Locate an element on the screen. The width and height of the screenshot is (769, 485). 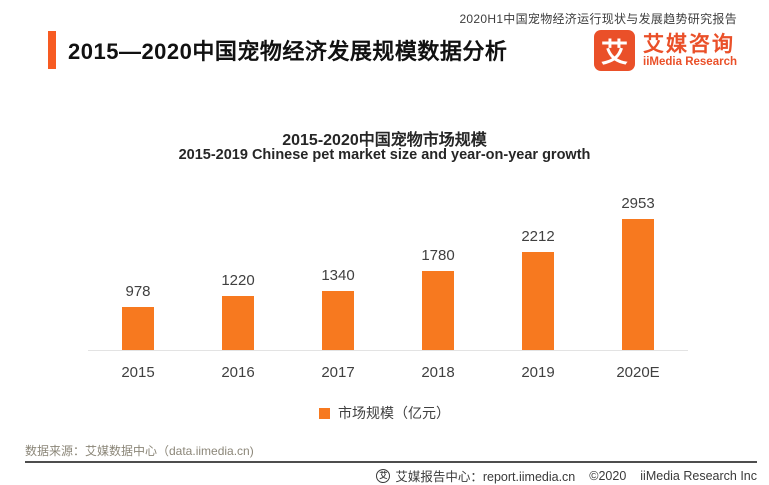
bar-column: 978 is located at coordinates (138, 316).